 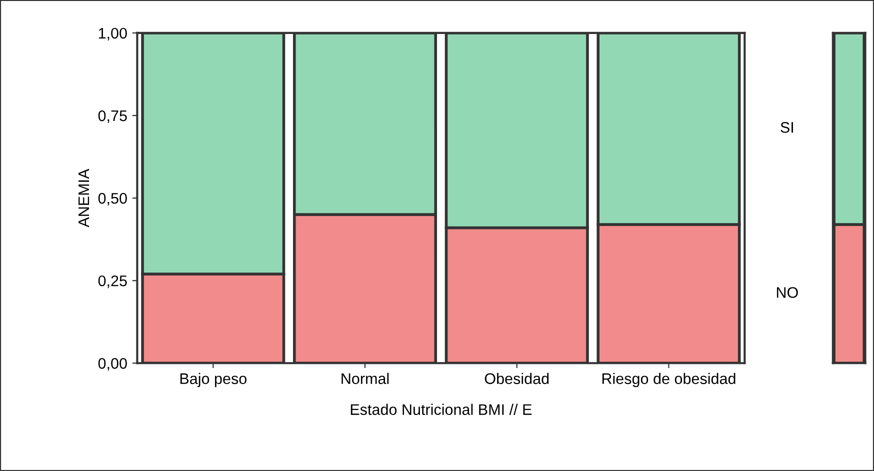 I want to click on y-tick-label: 0,75, so click(x=112, y=117).